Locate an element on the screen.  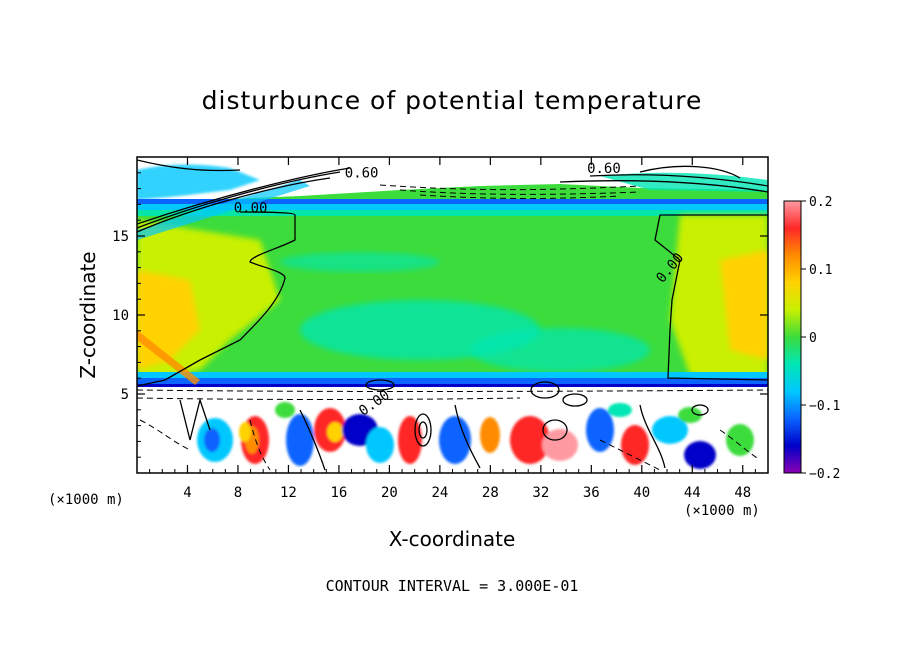
chart-title: disturbunce of potential temperature is located at coordinates (452, 100).